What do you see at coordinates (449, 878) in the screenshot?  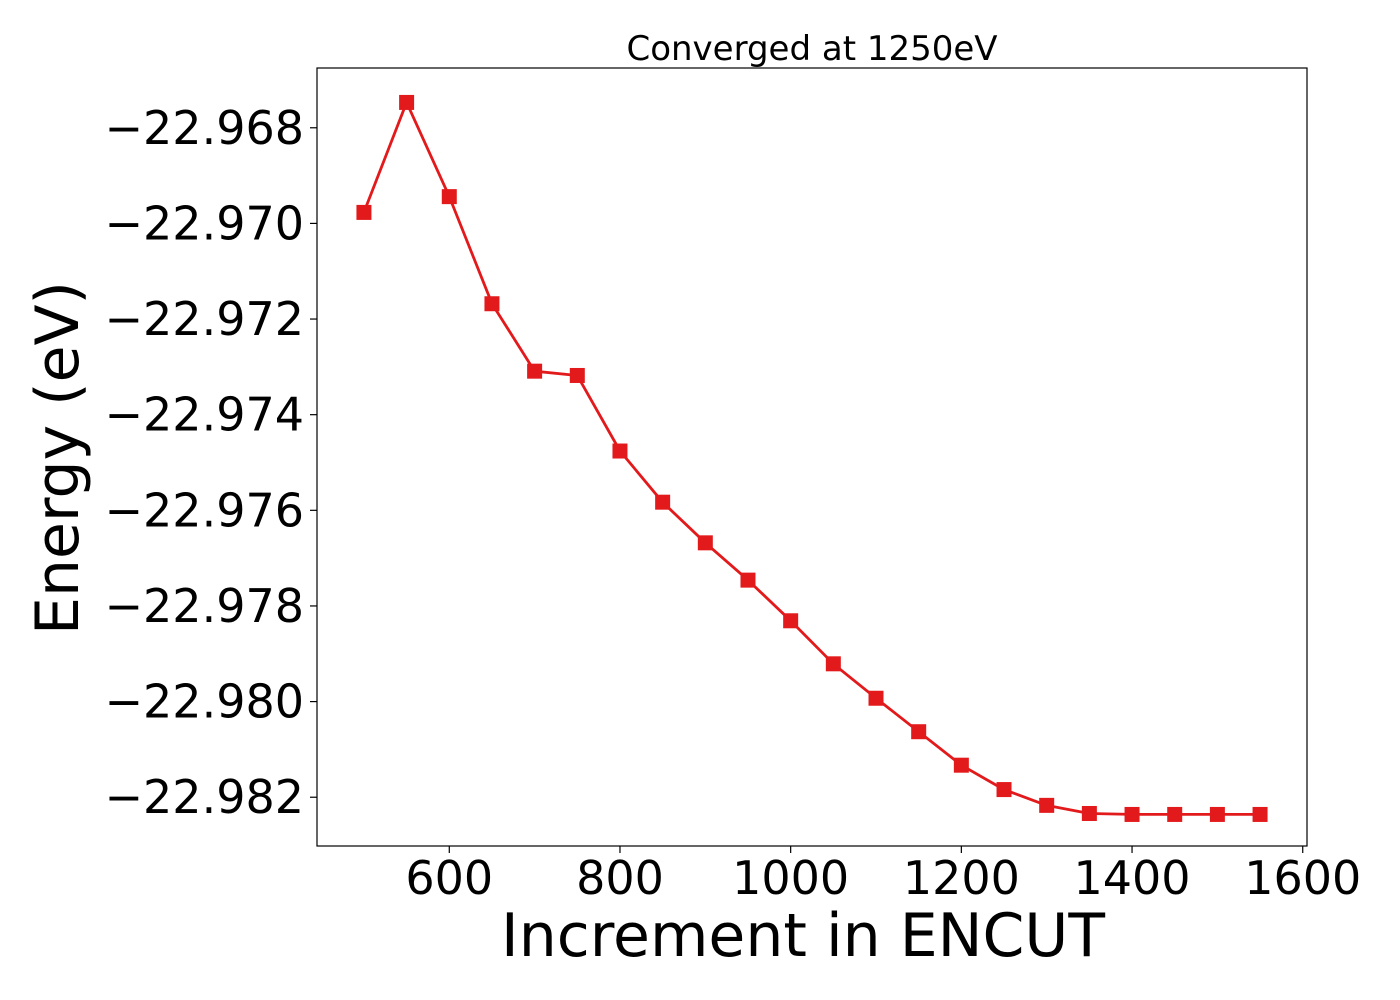 I see `x-tick-label: 600` at bounding box center [449, 878].